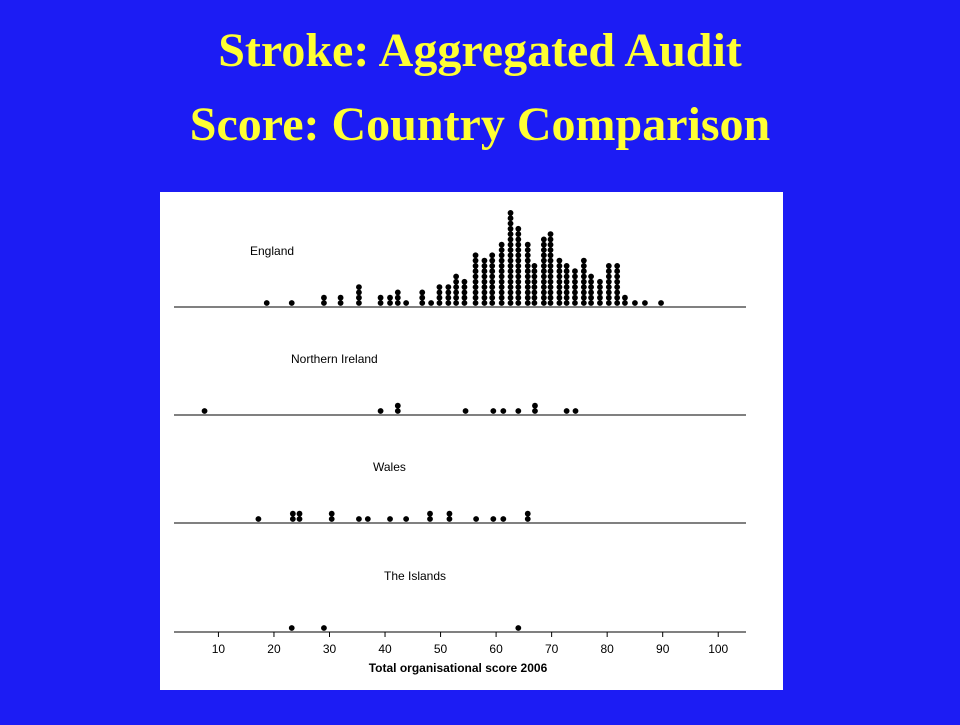 Image resolution: width=960 pixels, height=725 pixels. What do you see at coordinates (274, 649) in the screenshot?
I see `x-tick-label: 20` at bounding box center [274, 649].